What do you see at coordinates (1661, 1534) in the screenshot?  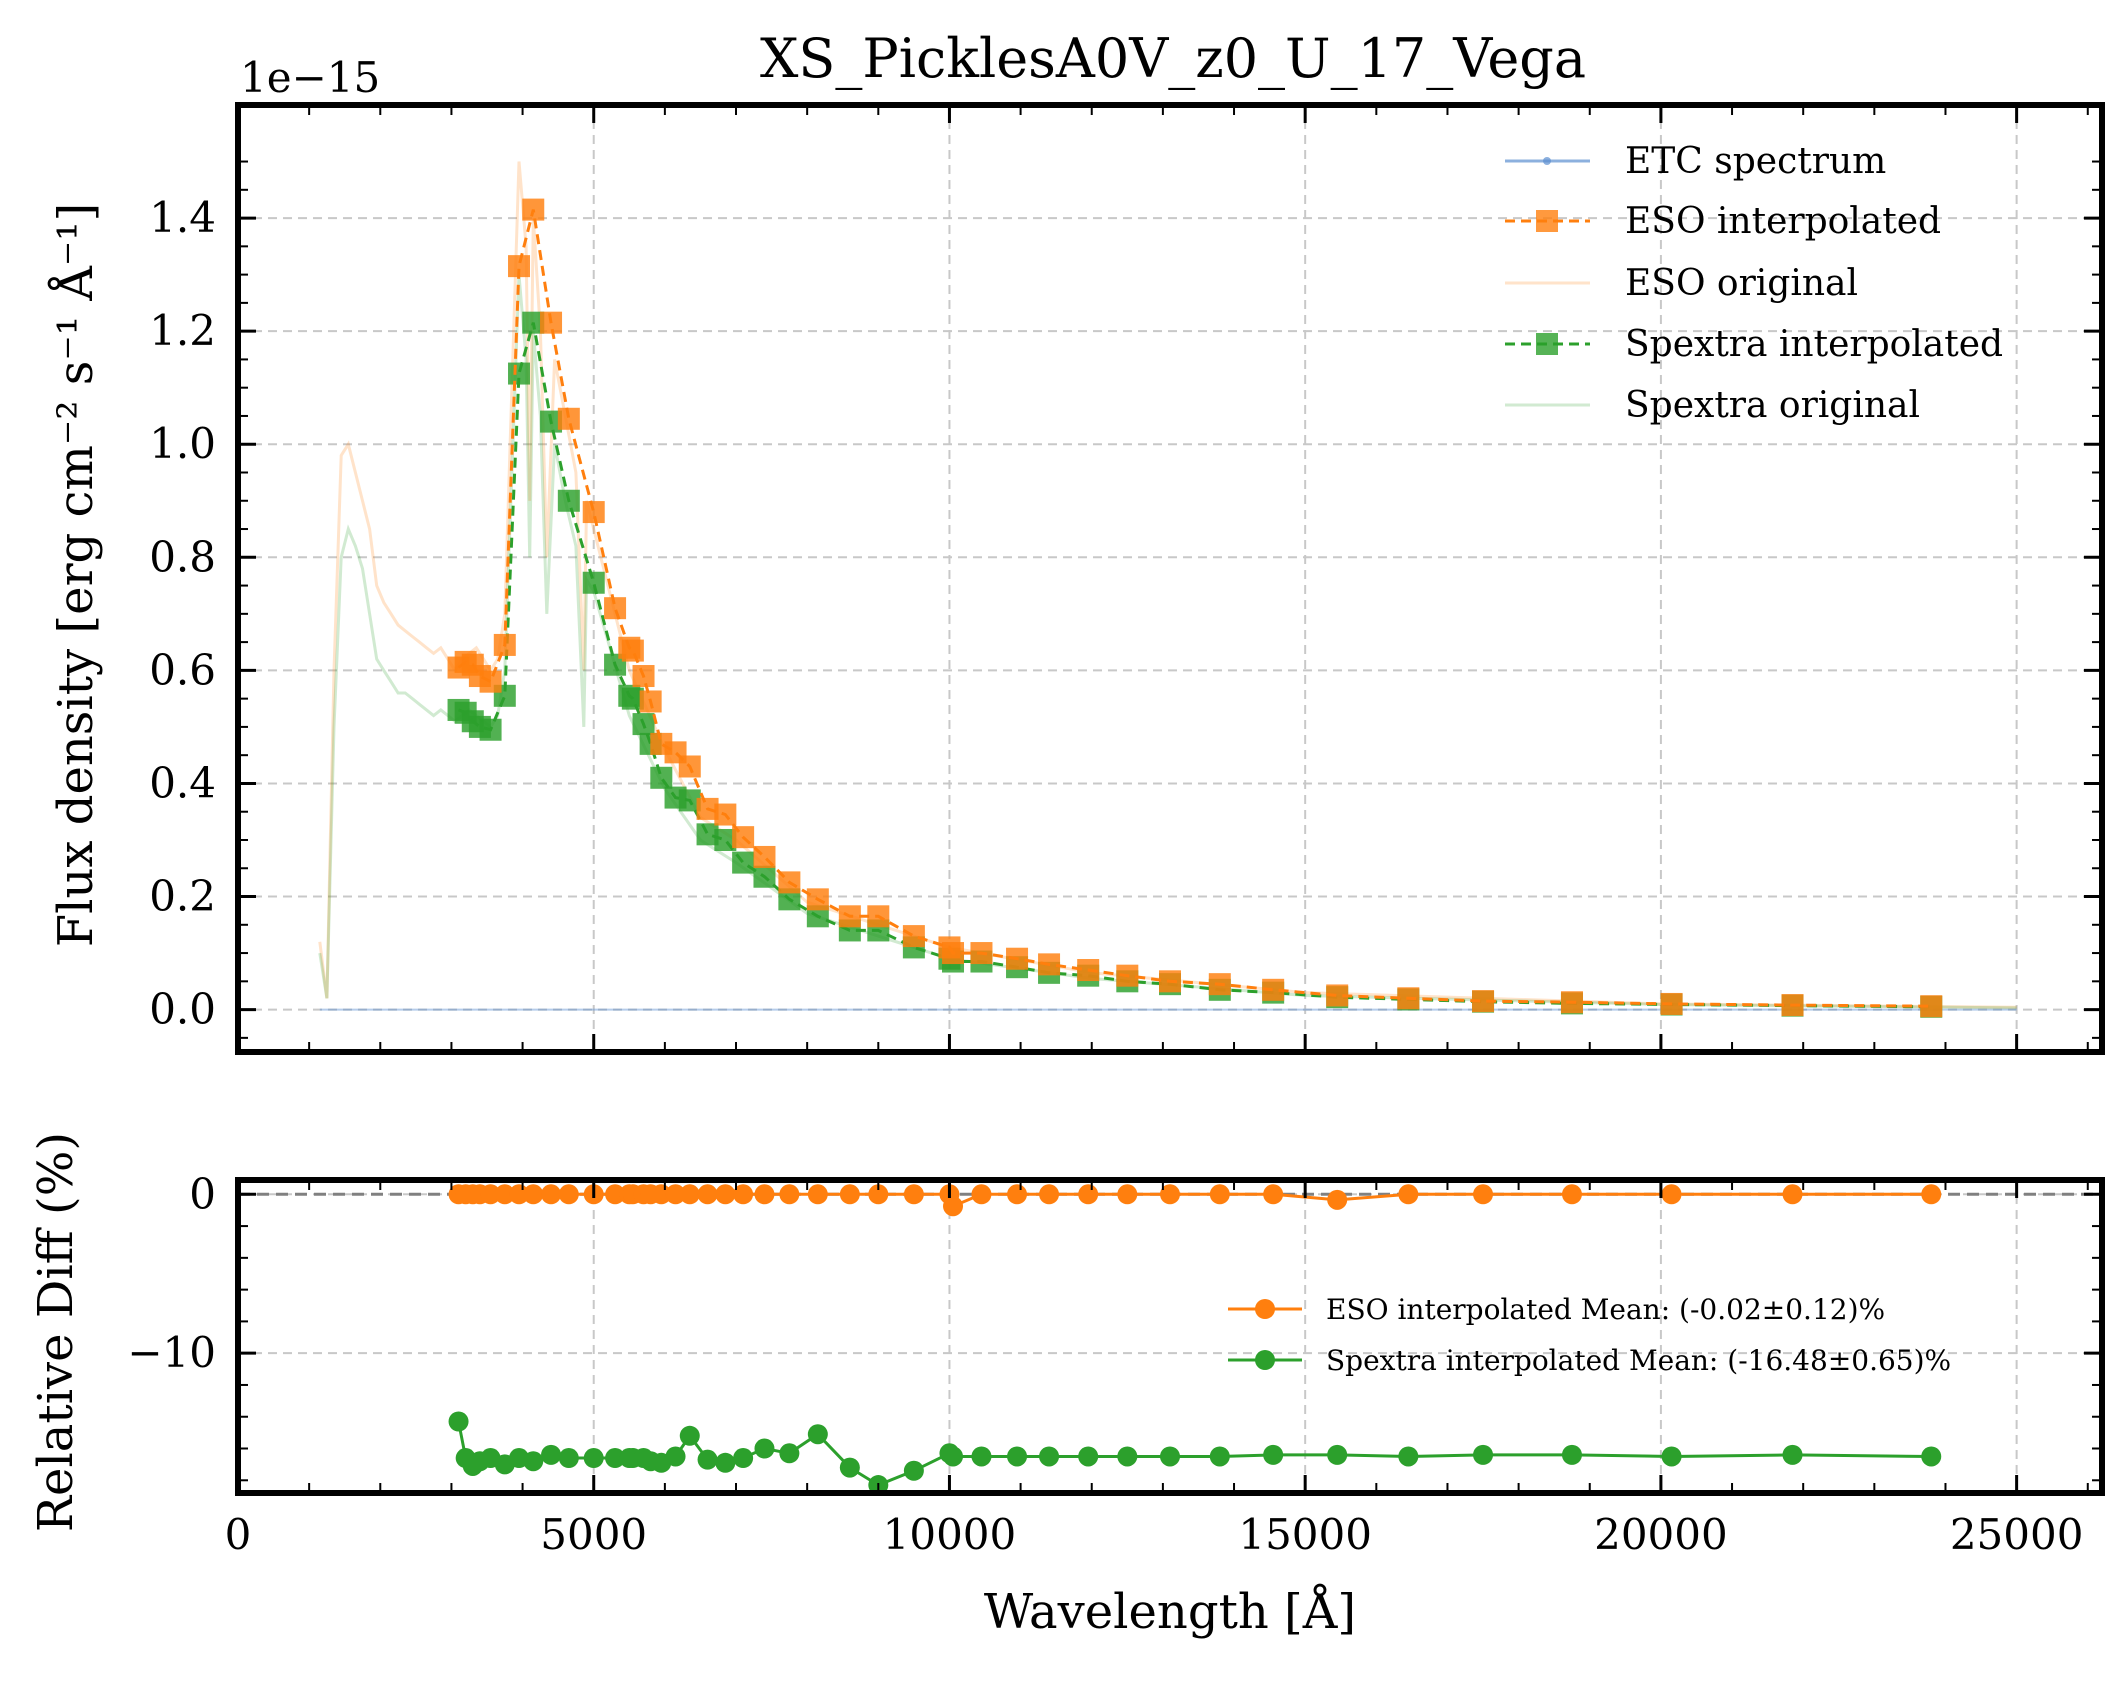 I see `bottom-xtick-label-4: 20000` at bounding box center [1661, 1534].